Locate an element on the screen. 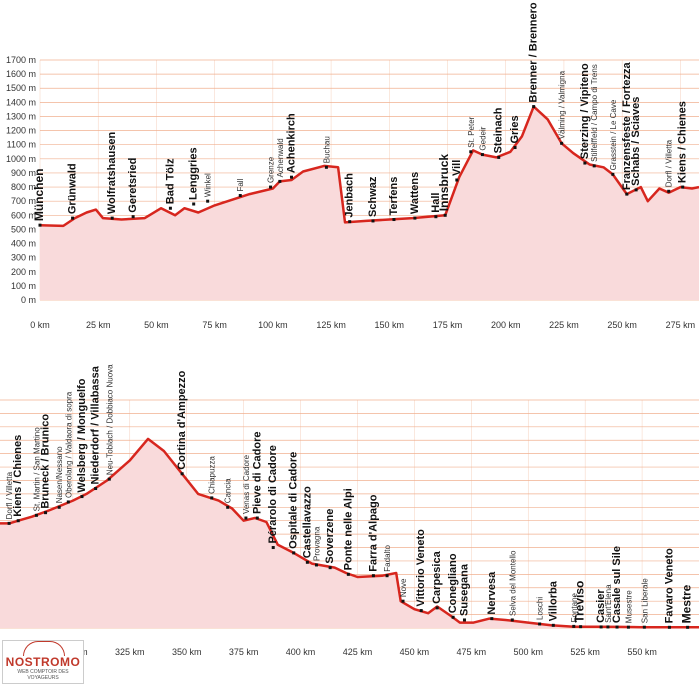  place-label: Hall is located at coordinates (436, 203).